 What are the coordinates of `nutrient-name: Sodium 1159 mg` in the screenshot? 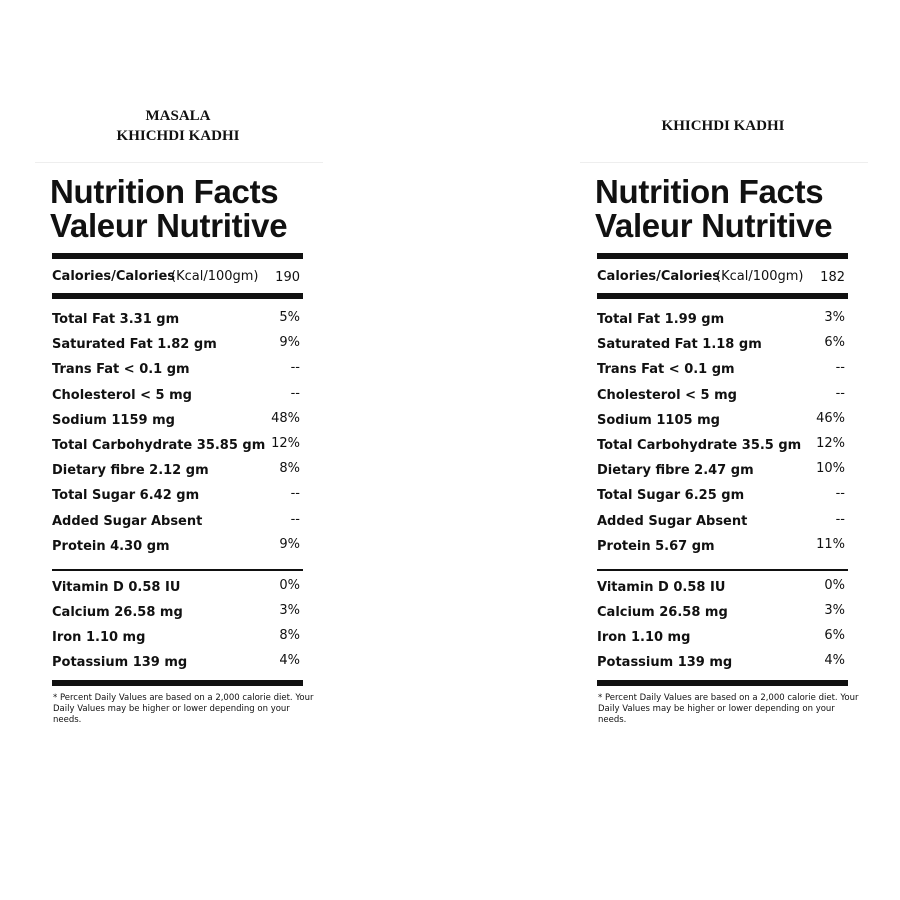 It's located at (113, 420).